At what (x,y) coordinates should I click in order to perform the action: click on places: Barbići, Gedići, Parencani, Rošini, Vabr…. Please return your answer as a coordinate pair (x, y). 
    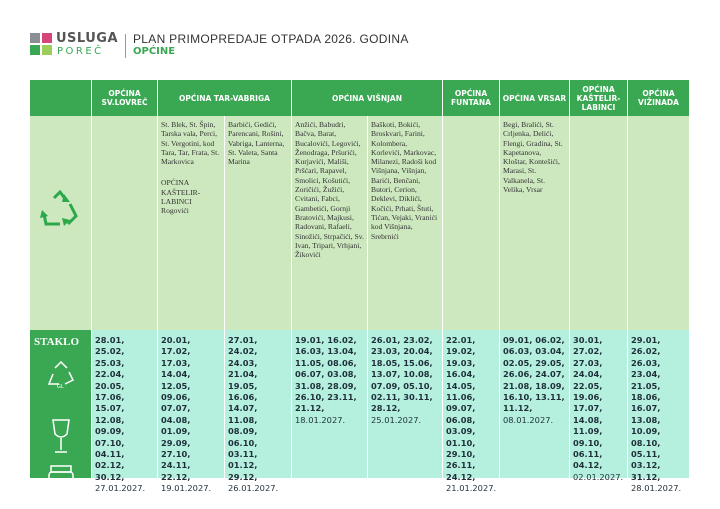
    Looking at the image, I should click on (256, 143).